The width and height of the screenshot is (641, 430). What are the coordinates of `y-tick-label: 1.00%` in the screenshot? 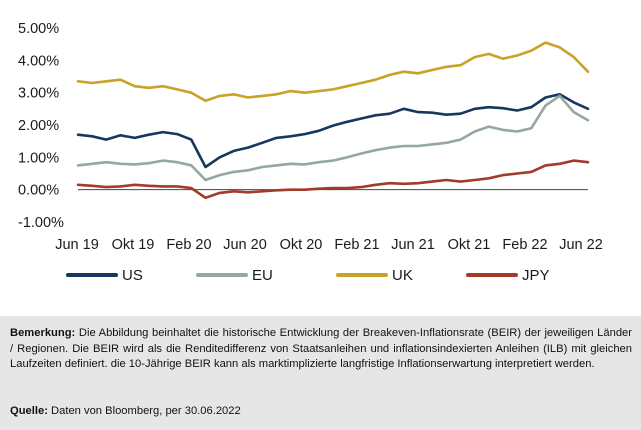 It's located at (38, 158).